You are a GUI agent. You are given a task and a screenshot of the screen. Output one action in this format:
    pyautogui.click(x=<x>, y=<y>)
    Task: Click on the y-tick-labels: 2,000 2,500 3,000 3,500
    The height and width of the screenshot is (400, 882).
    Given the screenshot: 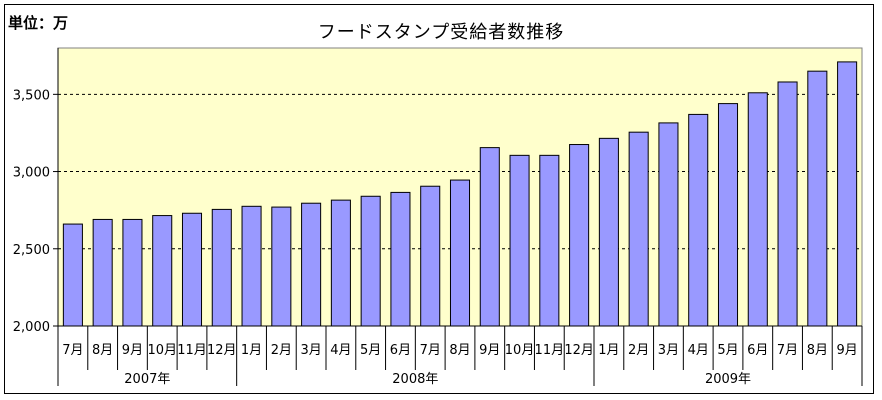 What is the action you would take?
    pyautogui.click(x=31, y=211)
    